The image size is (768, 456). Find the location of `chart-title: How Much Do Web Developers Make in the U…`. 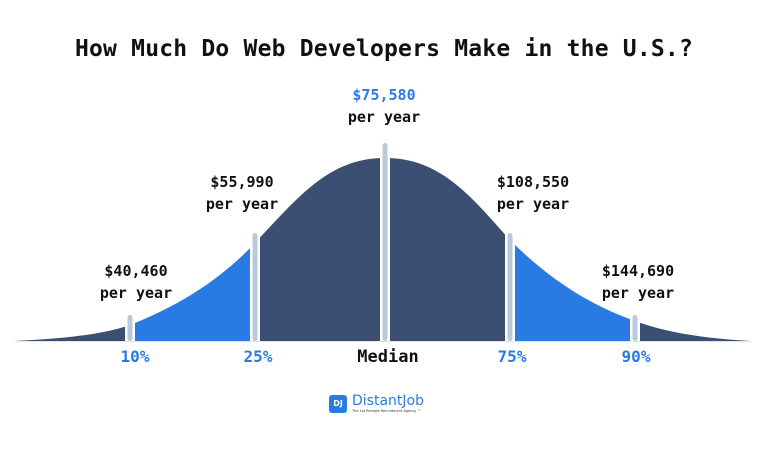

chart-title: How Much Do Web Developers Make in the U… is located at coordinates (384, 49).